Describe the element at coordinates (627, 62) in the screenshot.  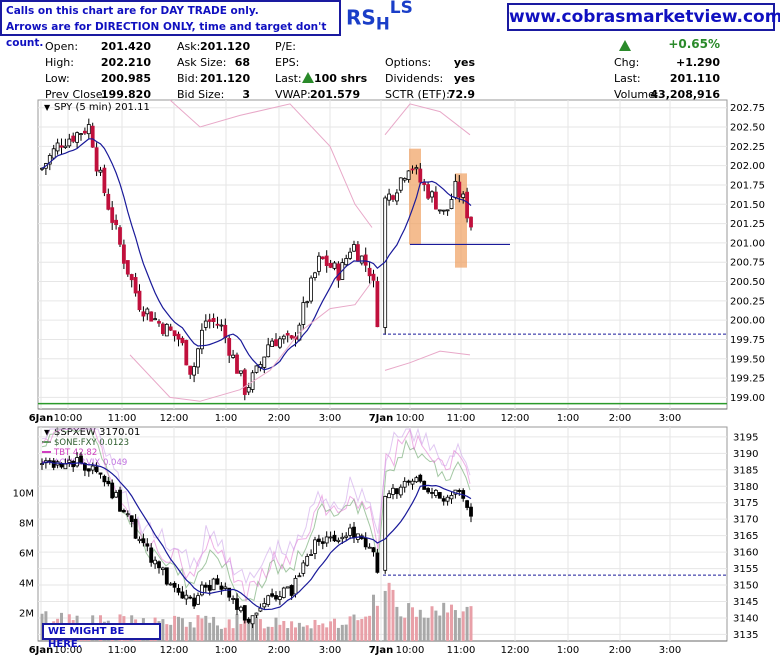
I see `chg-label: Chg:` at that location.